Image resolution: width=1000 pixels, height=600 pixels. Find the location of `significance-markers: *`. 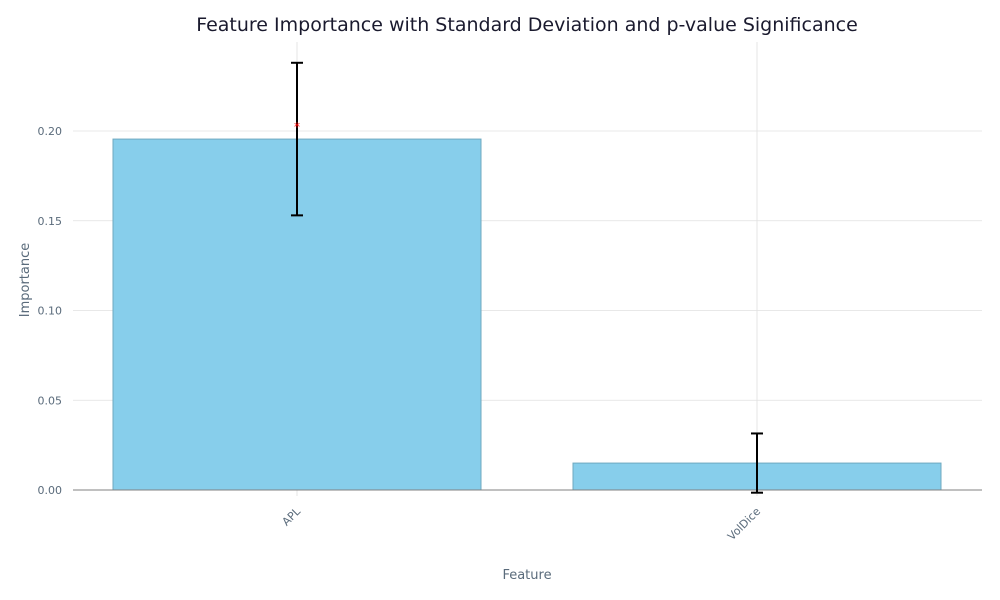

significance-markers: * is located at coordinates (297, 127).